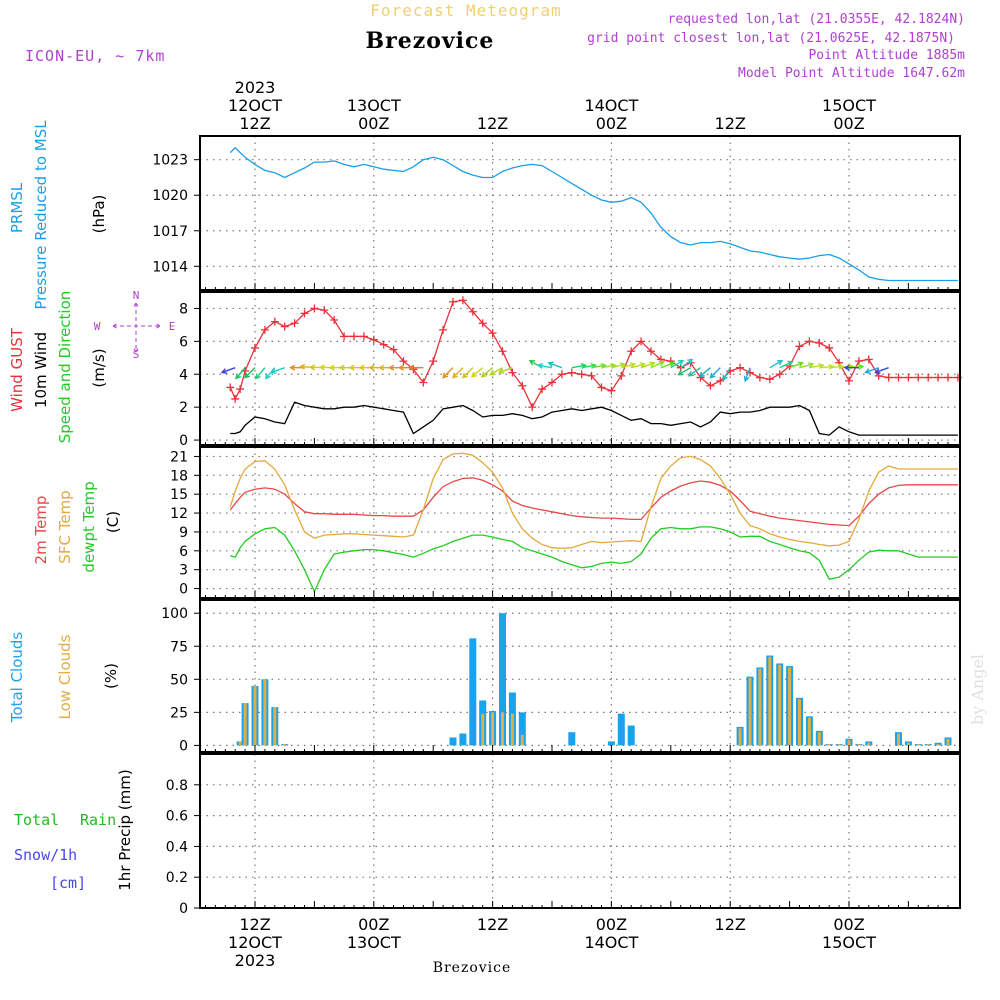 The height and width of the screenshot is (1000, 1000). Describe the element at coordinates (611, 105) in the screenshot. I see `top-time-label: 14OCT` at that location.